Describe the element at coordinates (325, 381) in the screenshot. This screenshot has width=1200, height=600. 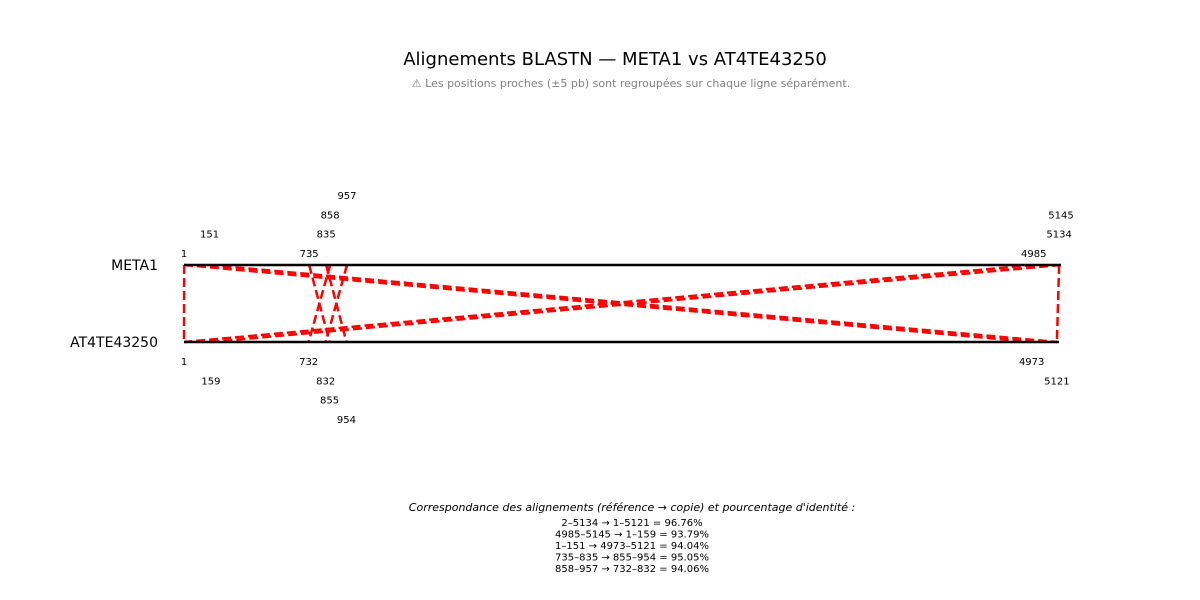
I see `copy-position-label: 832` at that location.